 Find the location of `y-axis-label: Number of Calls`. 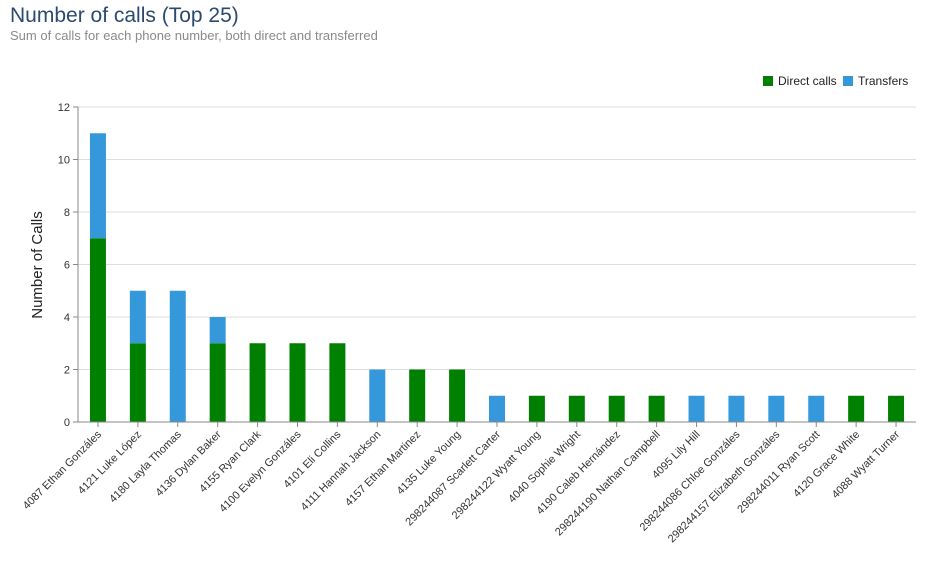

y-axis-label: Number of Calls is located at coordinates (37, 265).